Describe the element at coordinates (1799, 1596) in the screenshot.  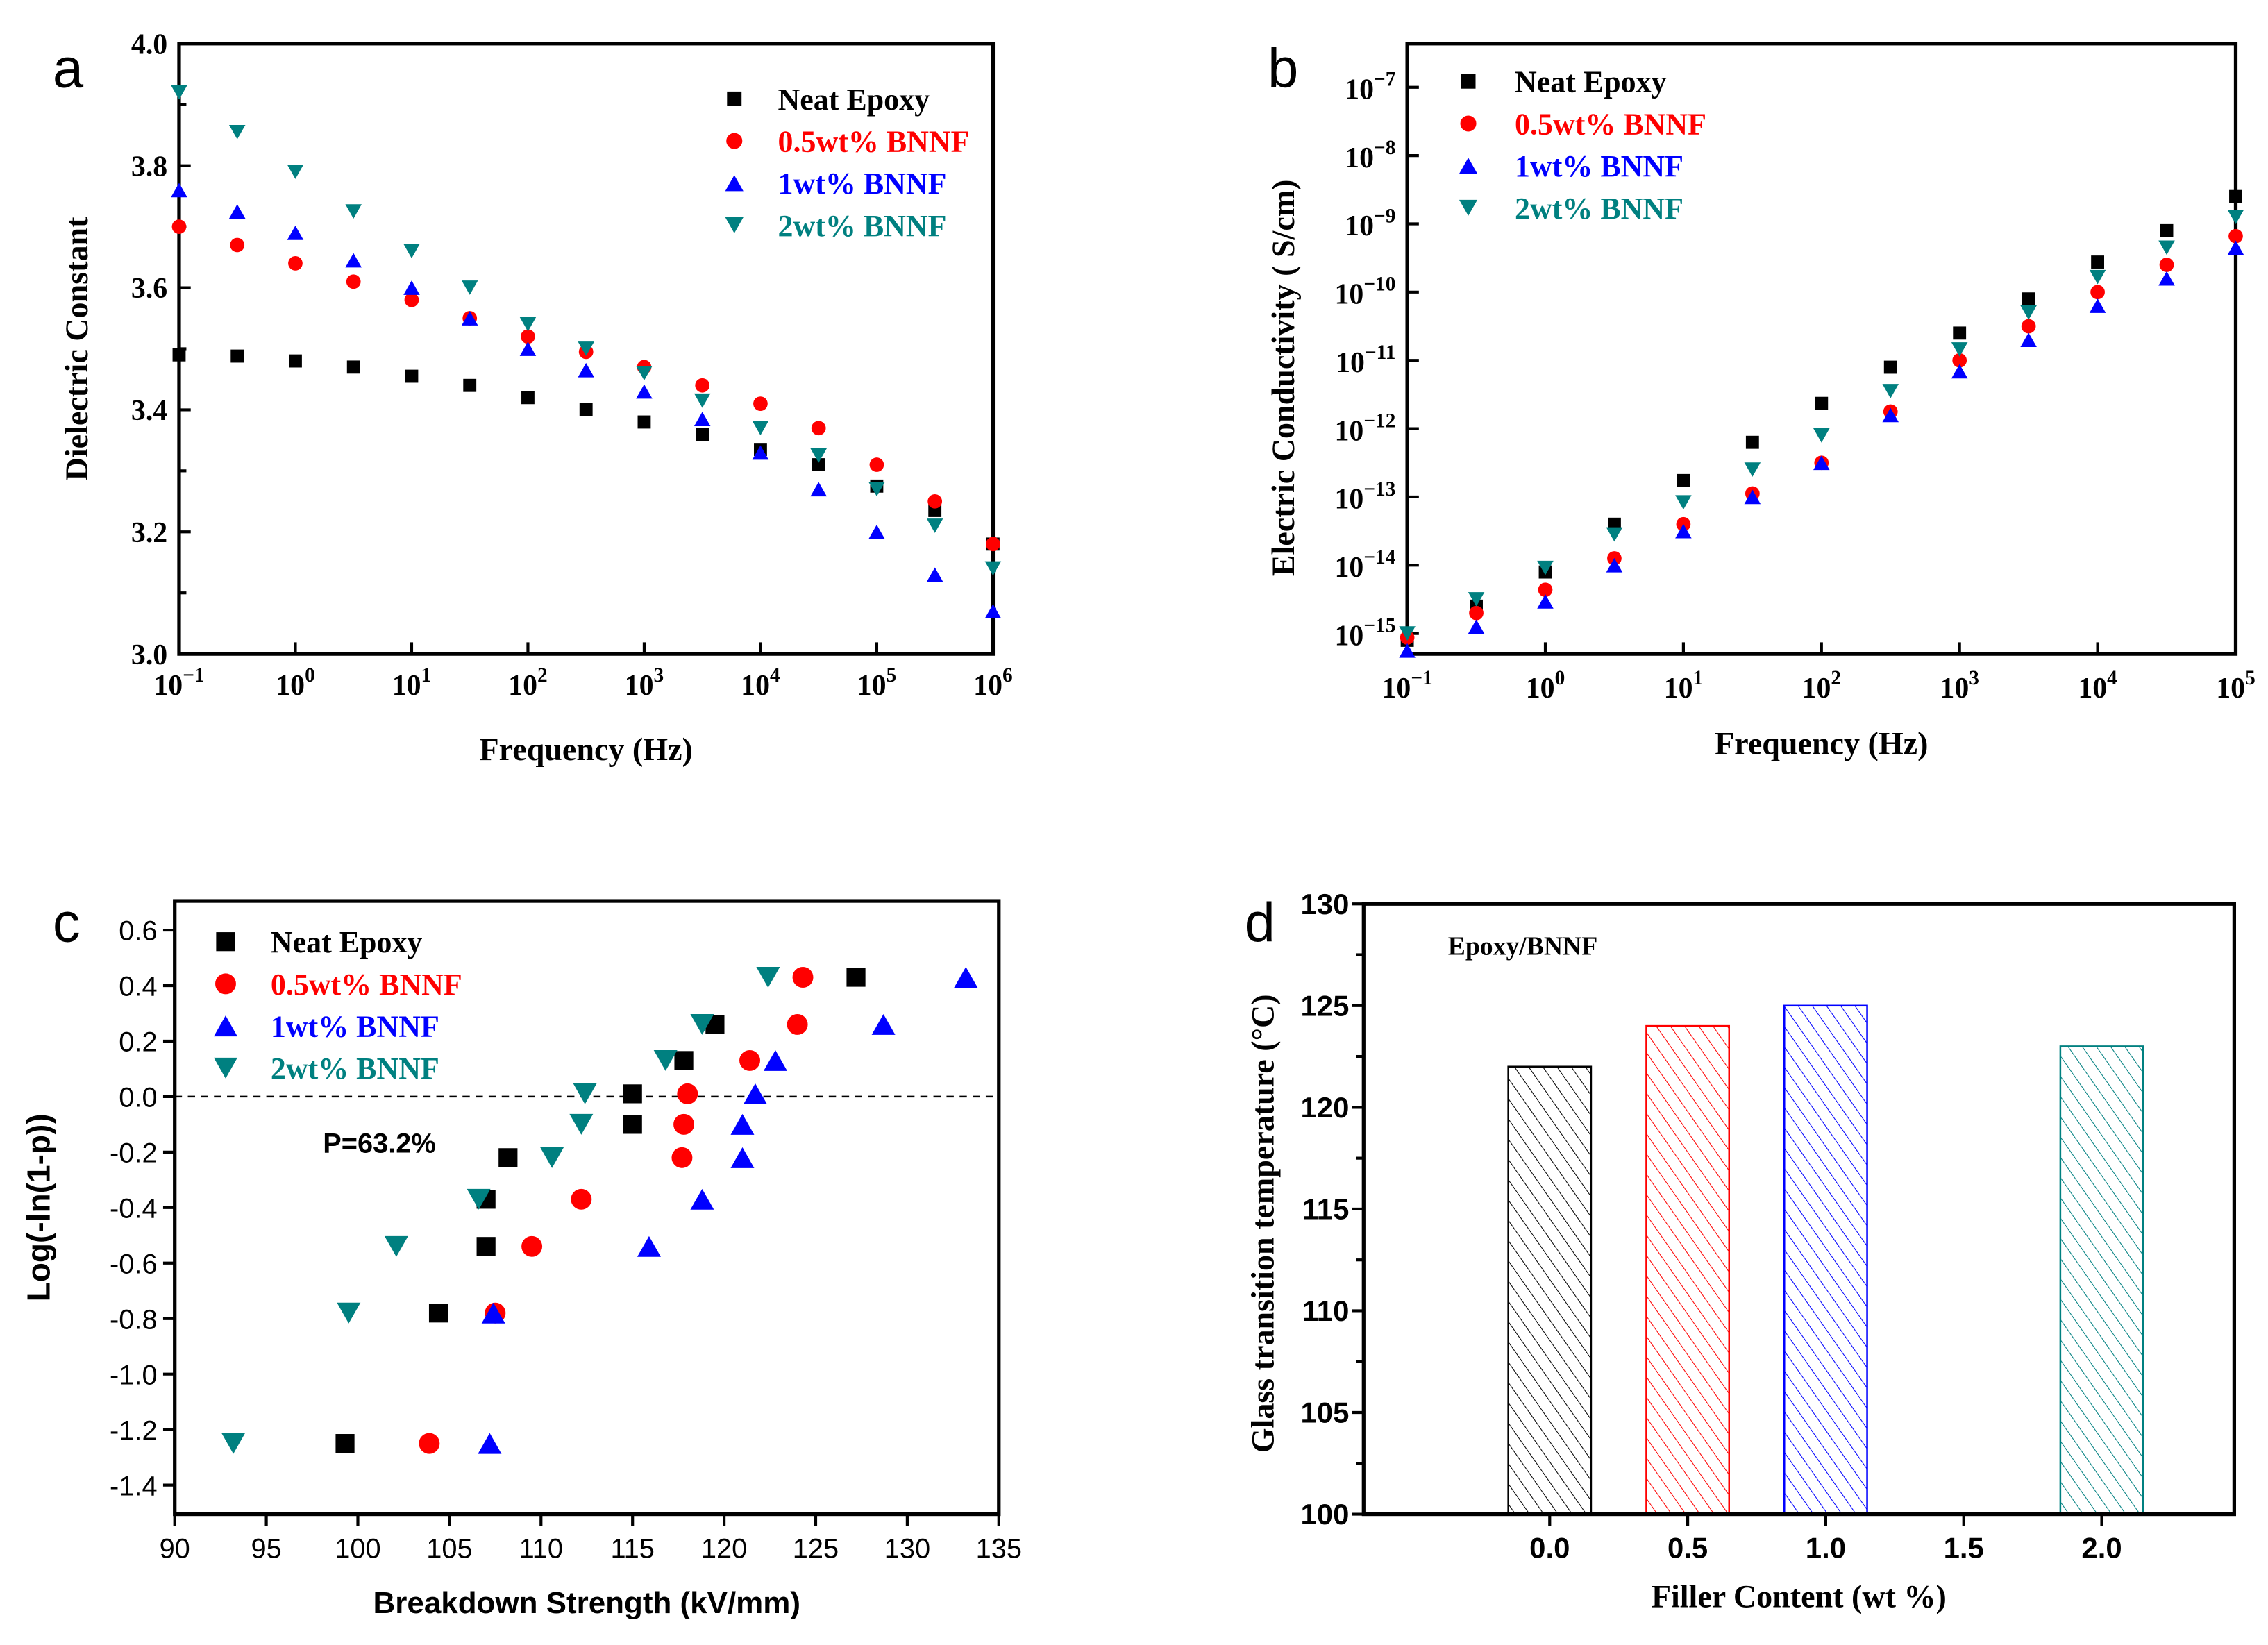
I see `x-axis-title: Filler Content (wt %)` at that location.